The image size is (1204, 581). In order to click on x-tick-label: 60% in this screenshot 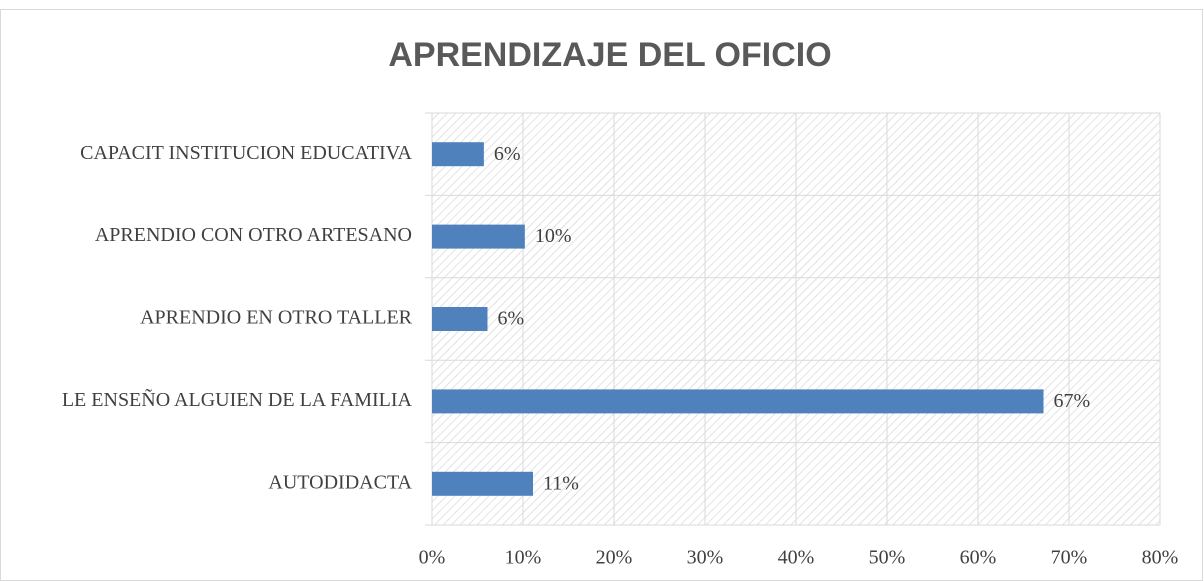, I will do `click(978, 558)`.